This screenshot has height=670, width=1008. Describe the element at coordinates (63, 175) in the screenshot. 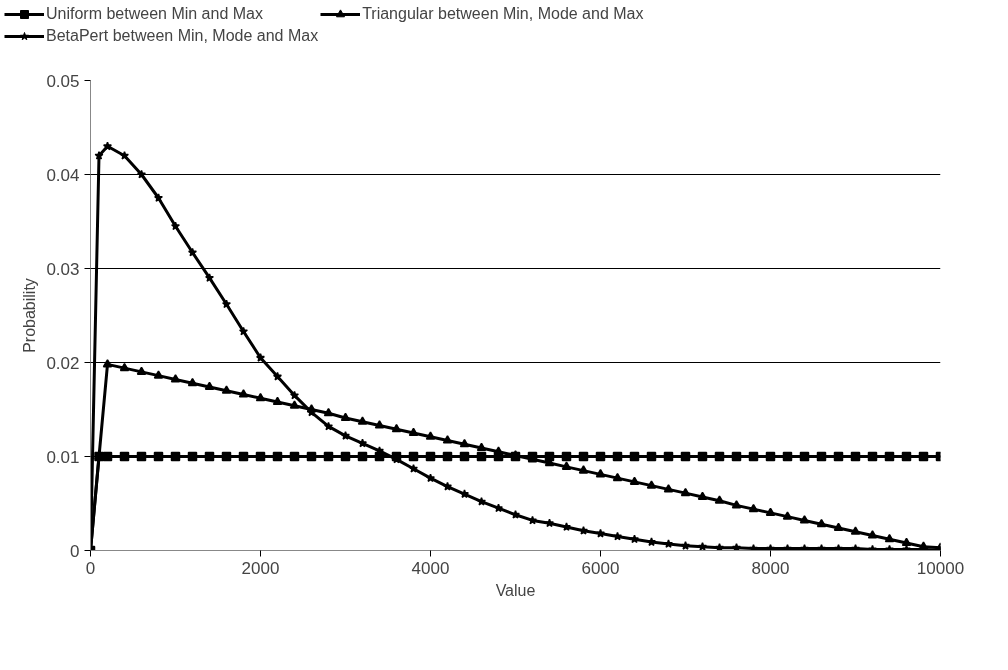

I see `y-tick-label: 0.04` at that location.